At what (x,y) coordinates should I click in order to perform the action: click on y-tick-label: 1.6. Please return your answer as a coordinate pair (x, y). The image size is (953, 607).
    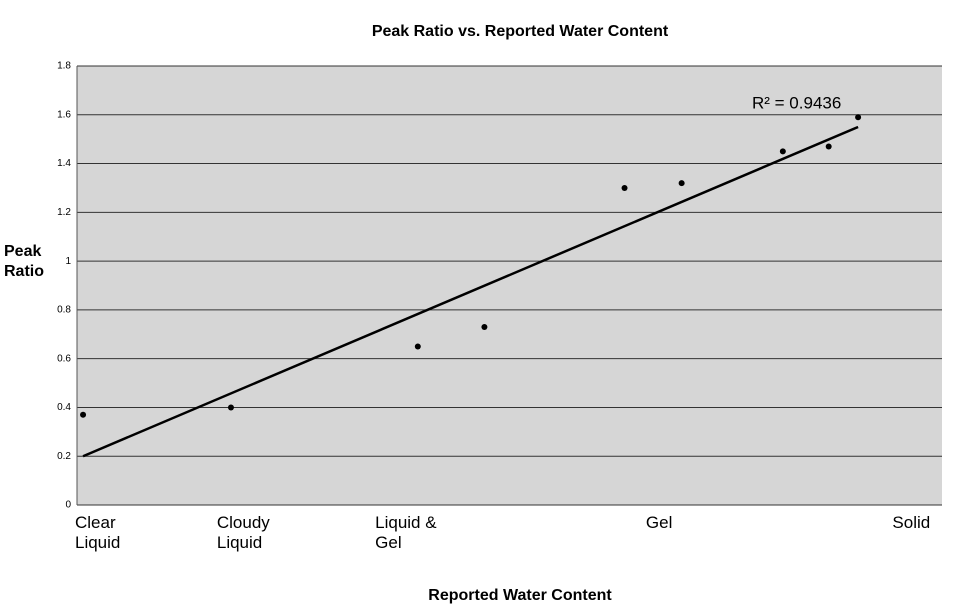
    Looking at the image, I should click on (64, 114).